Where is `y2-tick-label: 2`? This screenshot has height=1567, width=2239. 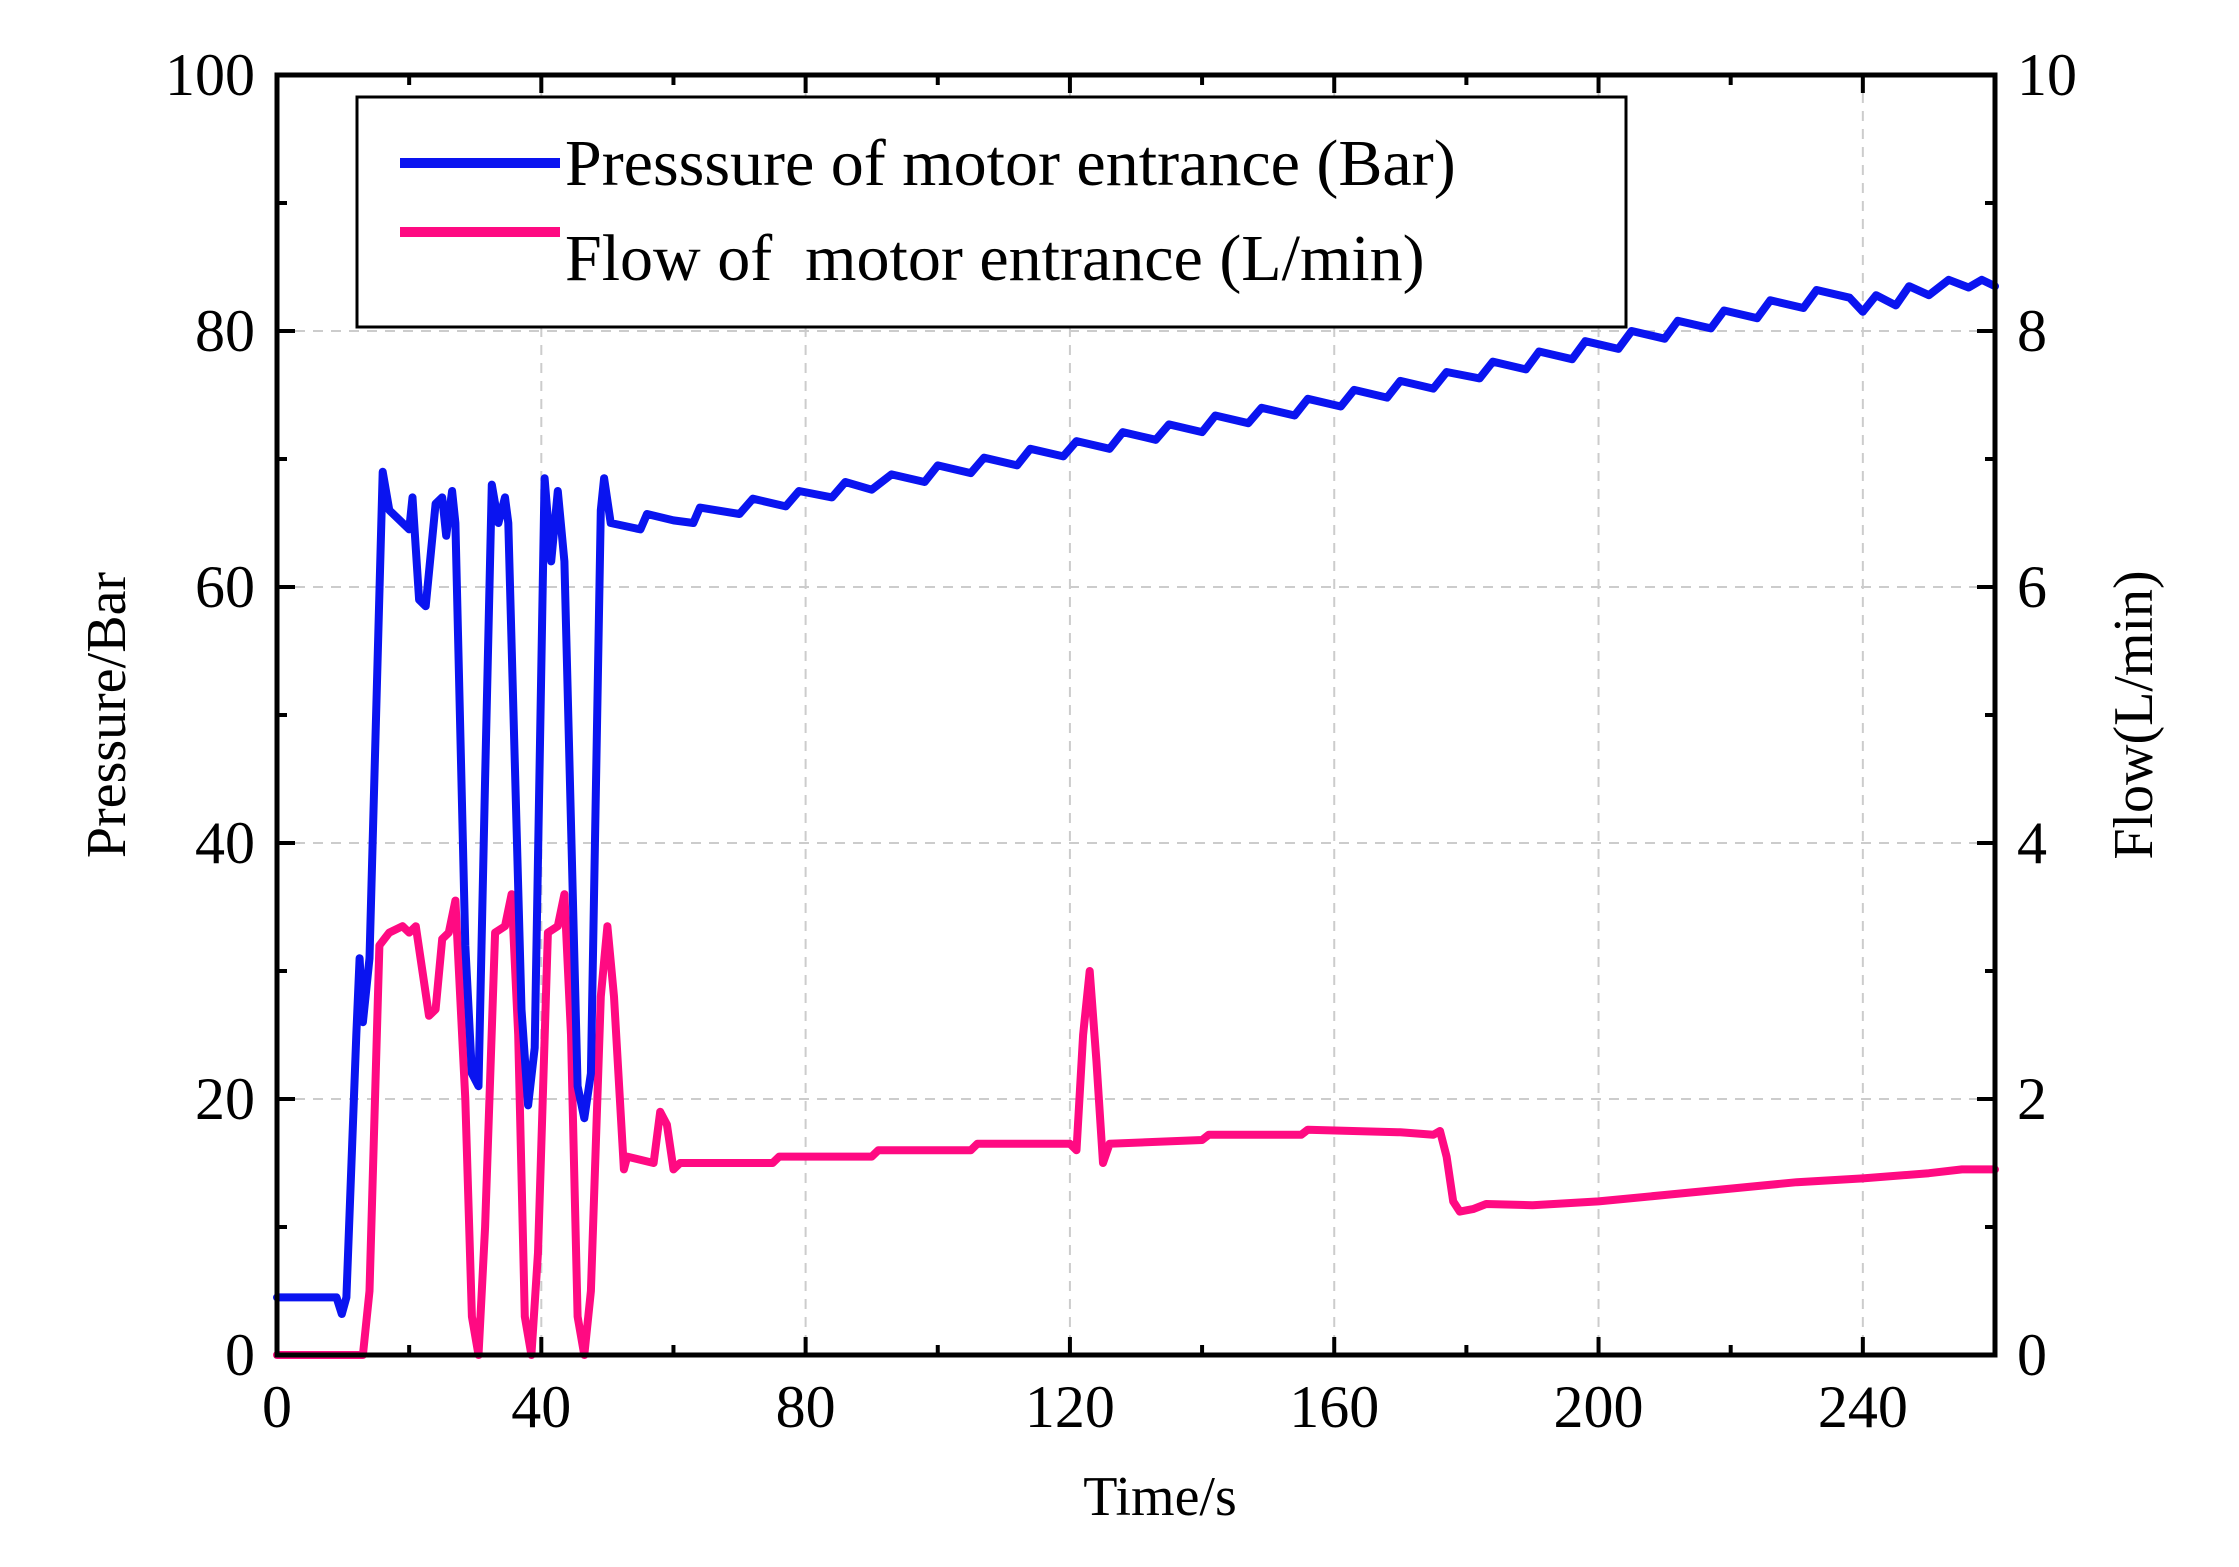
y2-tick-label: 2 is located at coordinates (2032, 1099).